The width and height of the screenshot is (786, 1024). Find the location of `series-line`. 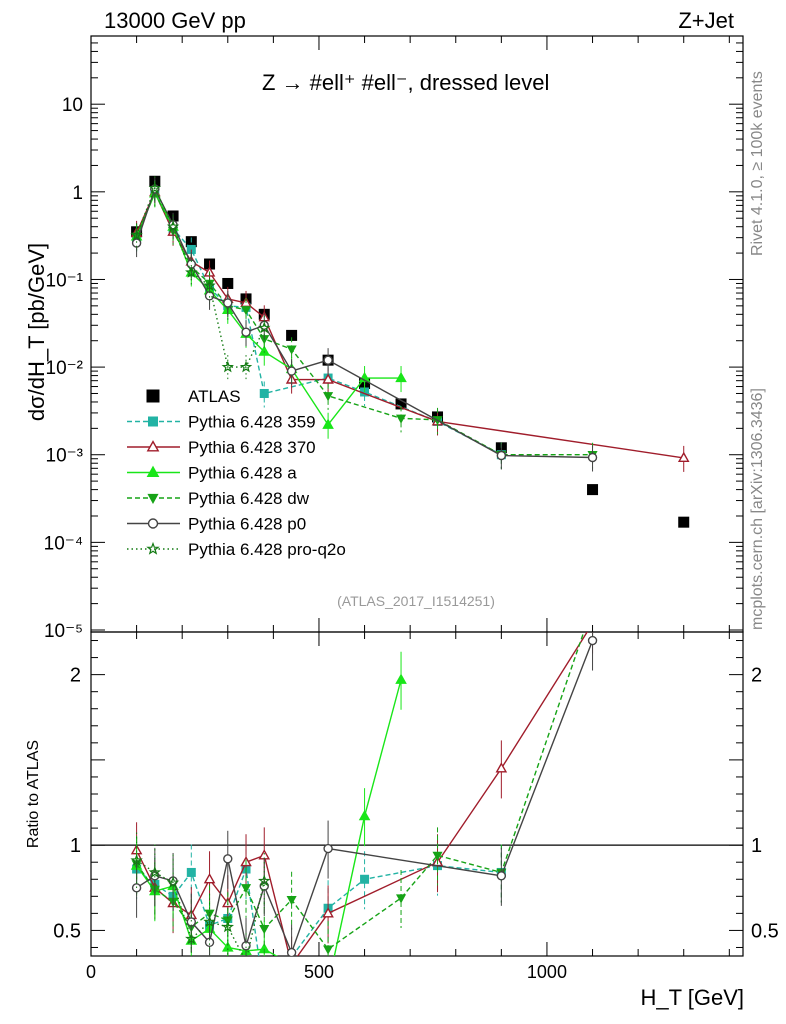

series-line is located at coordinates (200, 277).